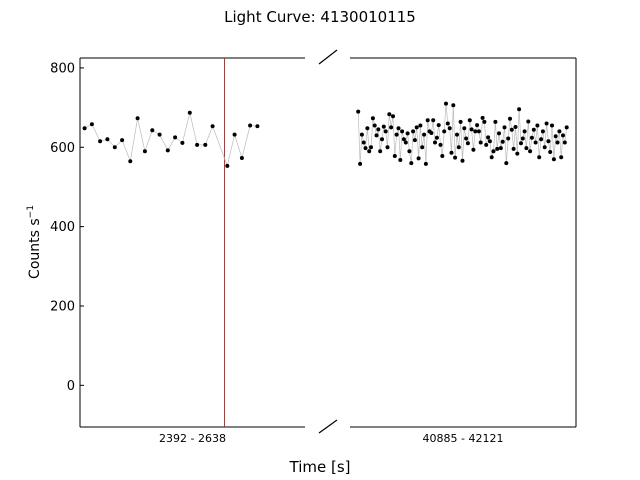 The height and width of the screenshot is (480, 640). Describe the element at coordinates (463, 438) in the screenshot. I see `segment-label-2: 40885 - 42121` at that location.